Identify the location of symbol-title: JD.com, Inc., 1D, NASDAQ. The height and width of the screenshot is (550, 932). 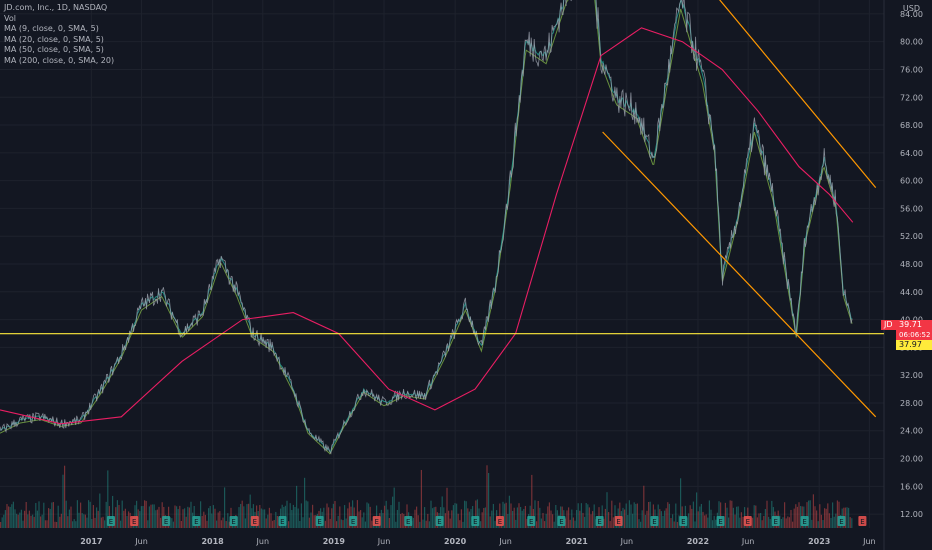
(56, 7).